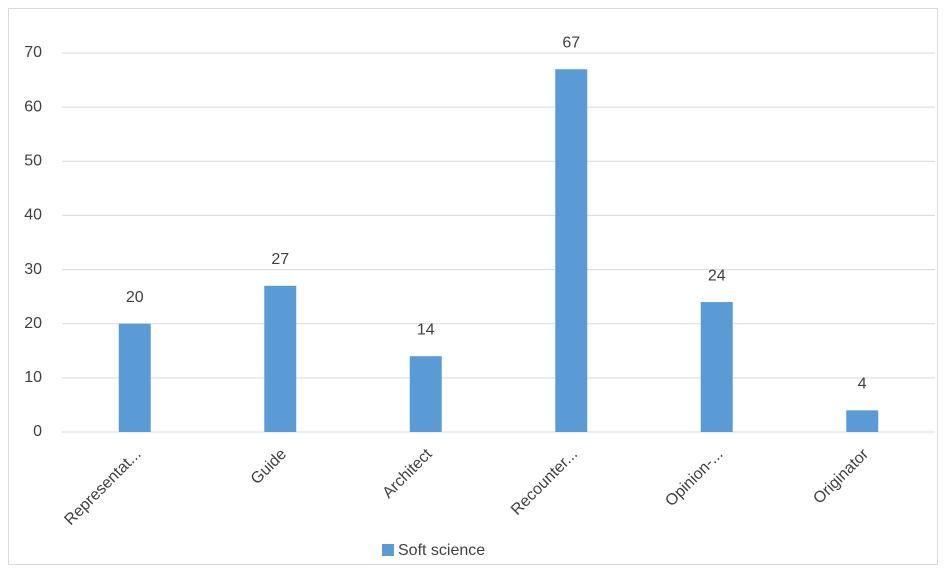 The image size is (946, 571). What do you see at coordinates (571, 42) in the screenshot?
I see `data-label: 67` at bounding box center [571, 42].